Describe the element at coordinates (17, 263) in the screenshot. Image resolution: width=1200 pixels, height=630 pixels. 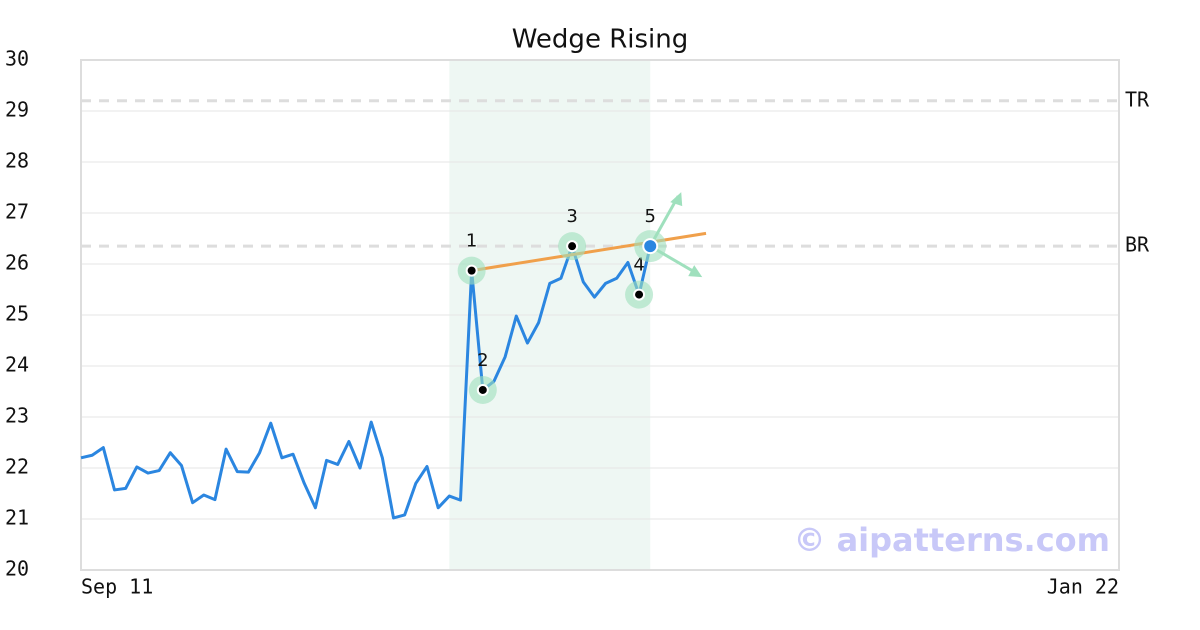
I see `y-tick-label: 26` at that location.